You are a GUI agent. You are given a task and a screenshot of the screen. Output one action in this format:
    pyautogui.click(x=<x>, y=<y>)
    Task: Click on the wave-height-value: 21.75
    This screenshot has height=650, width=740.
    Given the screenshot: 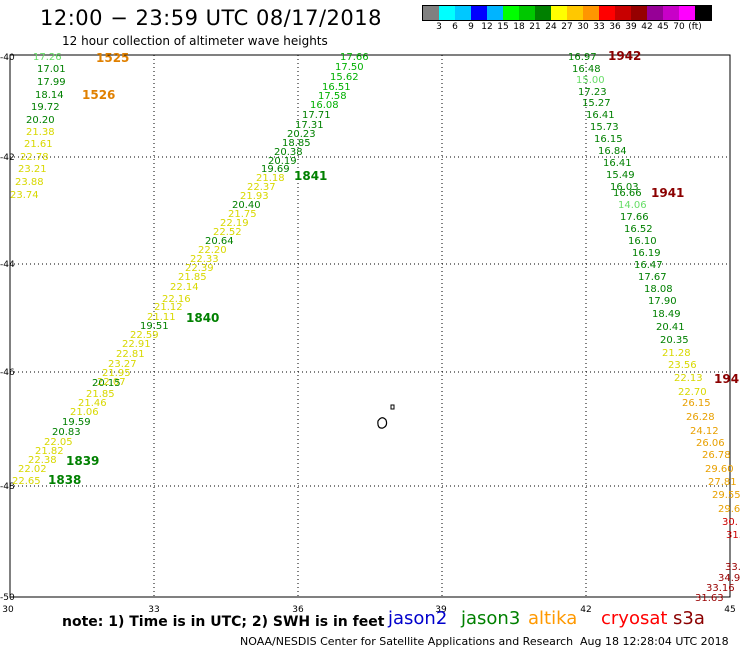 What is the action you would take?
    pyautogui.click(x=242, y=214)
    